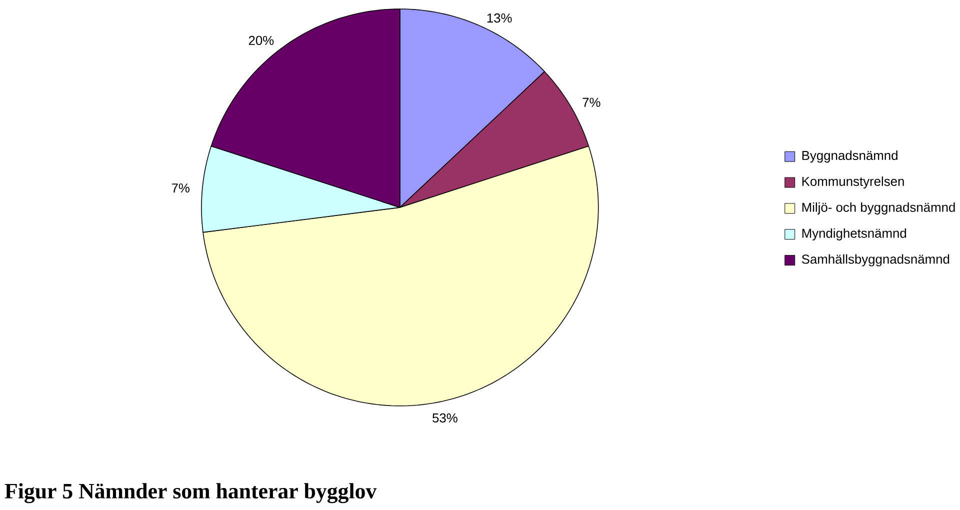  What do you see at coordinates (445, 418) in the screenshot?
I see `data-label: 53%` at bounding box center [445, 418].